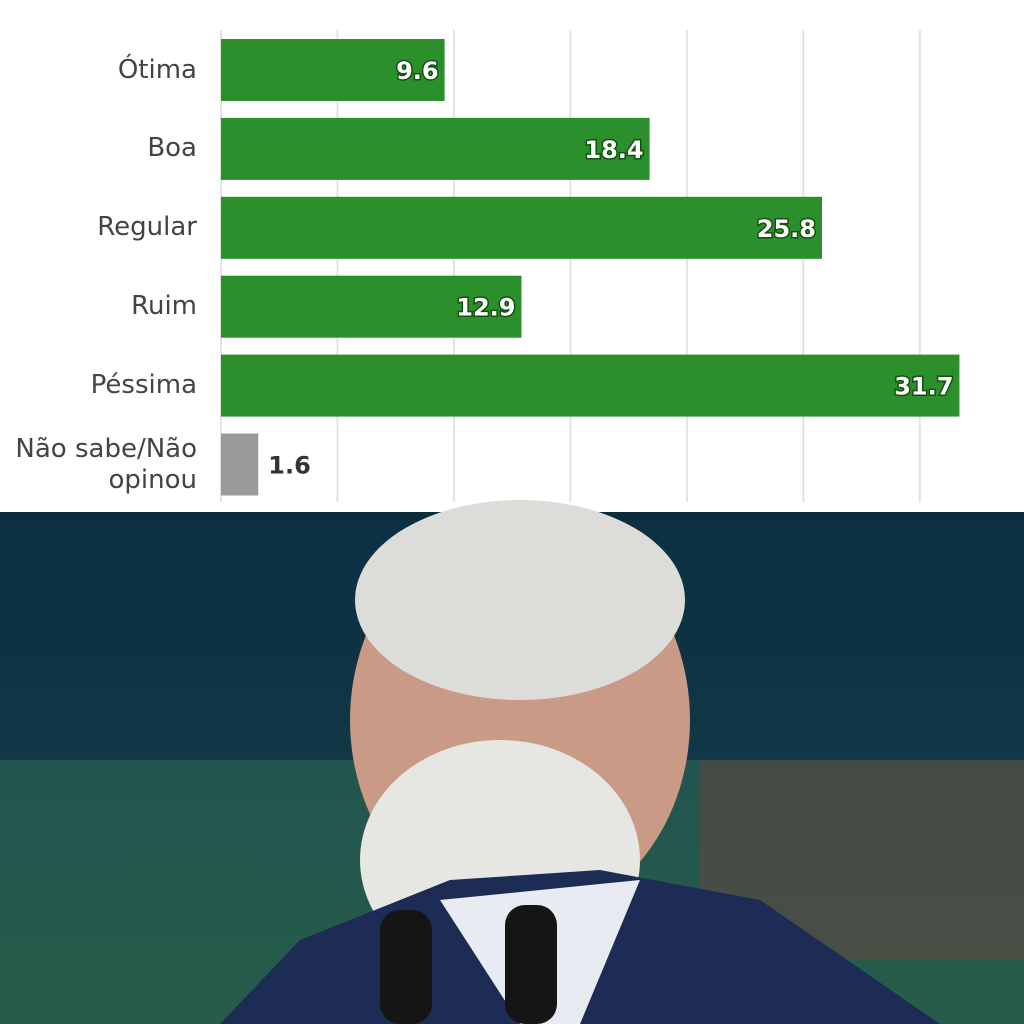 The height and width of the screenshot is (1024, 1024). I want to click on value-label: 31.7, so click(923, 387).